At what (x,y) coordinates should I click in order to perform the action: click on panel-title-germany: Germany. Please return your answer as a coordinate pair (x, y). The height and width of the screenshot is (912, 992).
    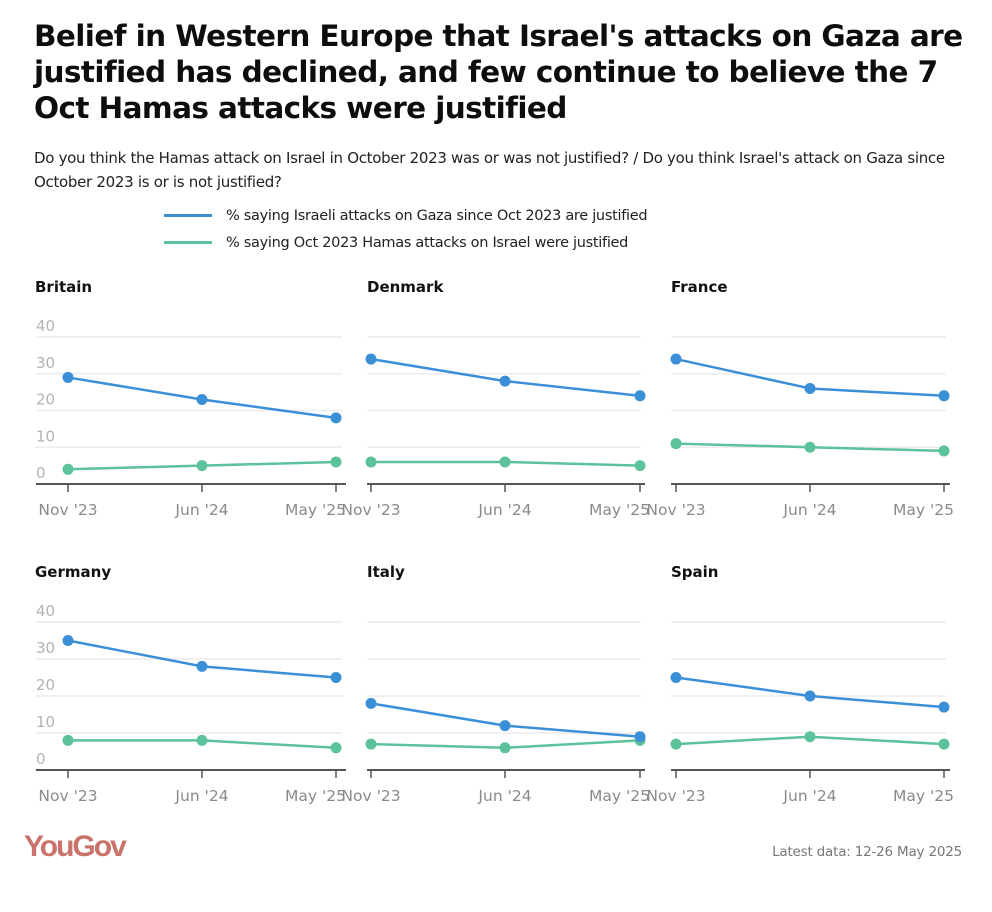
    Looking at the image, I should click on (73, 572).